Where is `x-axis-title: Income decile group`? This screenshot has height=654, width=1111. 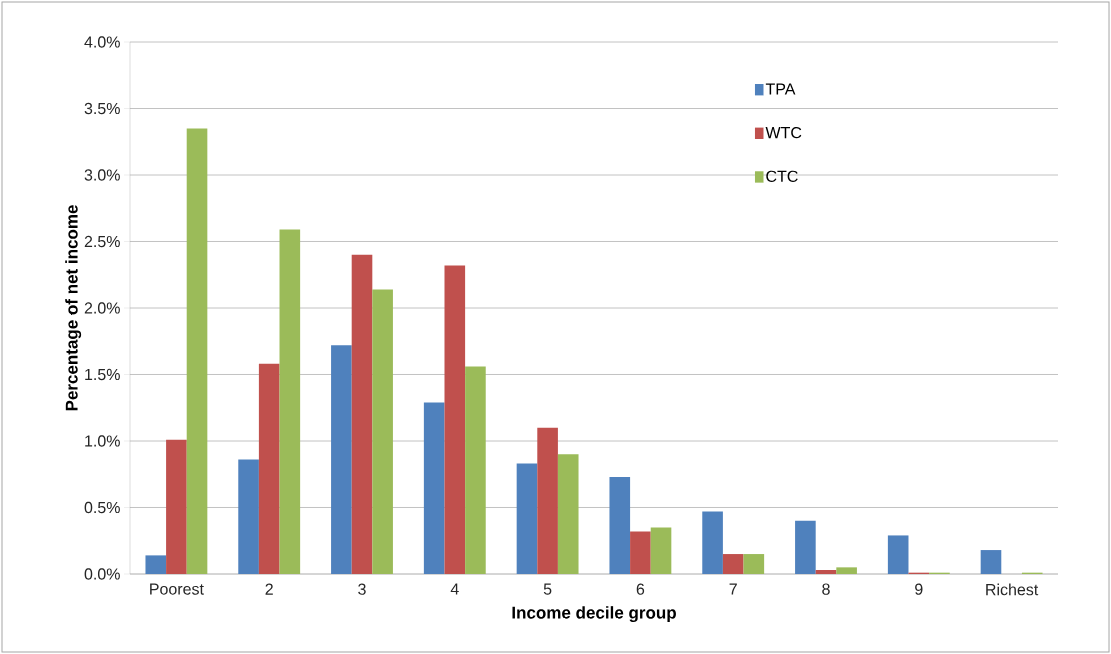 x-axis-title: Income decile group is located at coordinates (594, 614).